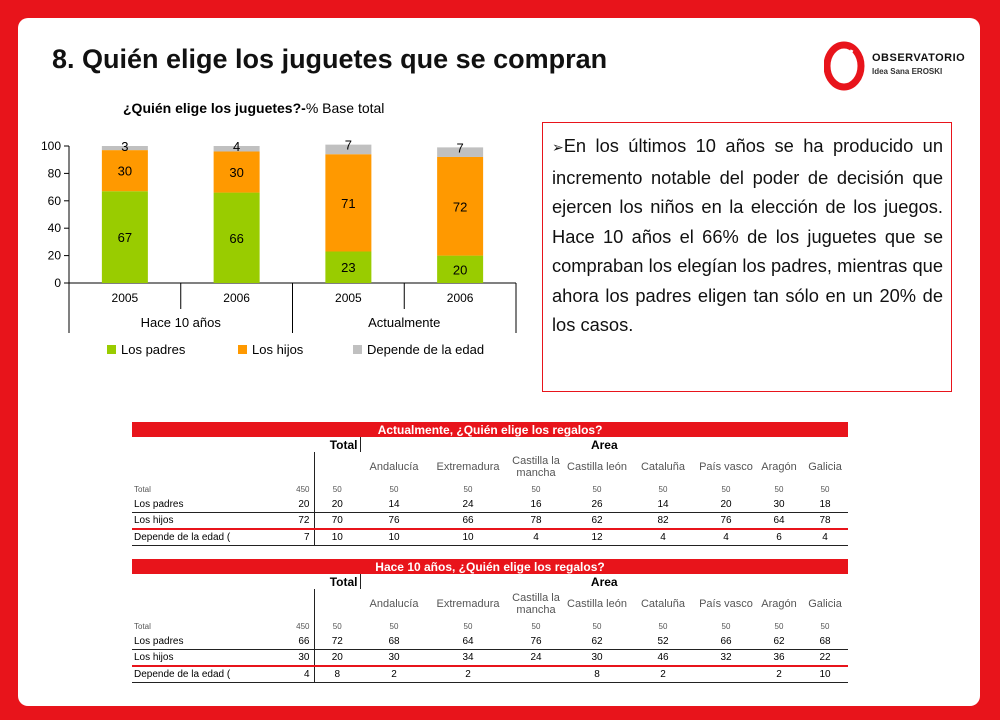  What do you see at coordinates (57, 283) in the screenshot?
I see `y-tick-label: 0` at bounding box center [57, 283].